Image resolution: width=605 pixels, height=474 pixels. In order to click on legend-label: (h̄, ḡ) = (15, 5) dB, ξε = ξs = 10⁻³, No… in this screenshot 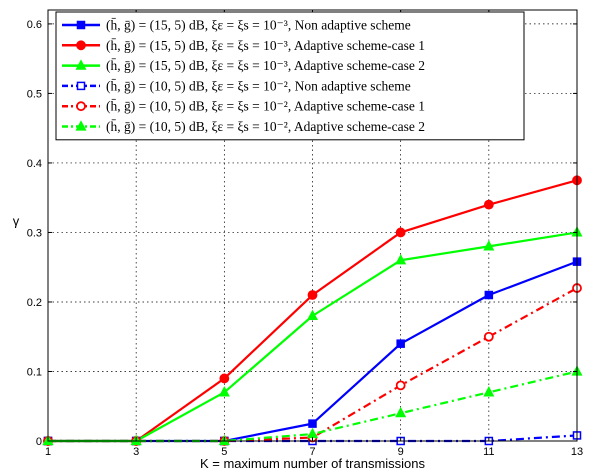, I will do `click(258, 25)`.